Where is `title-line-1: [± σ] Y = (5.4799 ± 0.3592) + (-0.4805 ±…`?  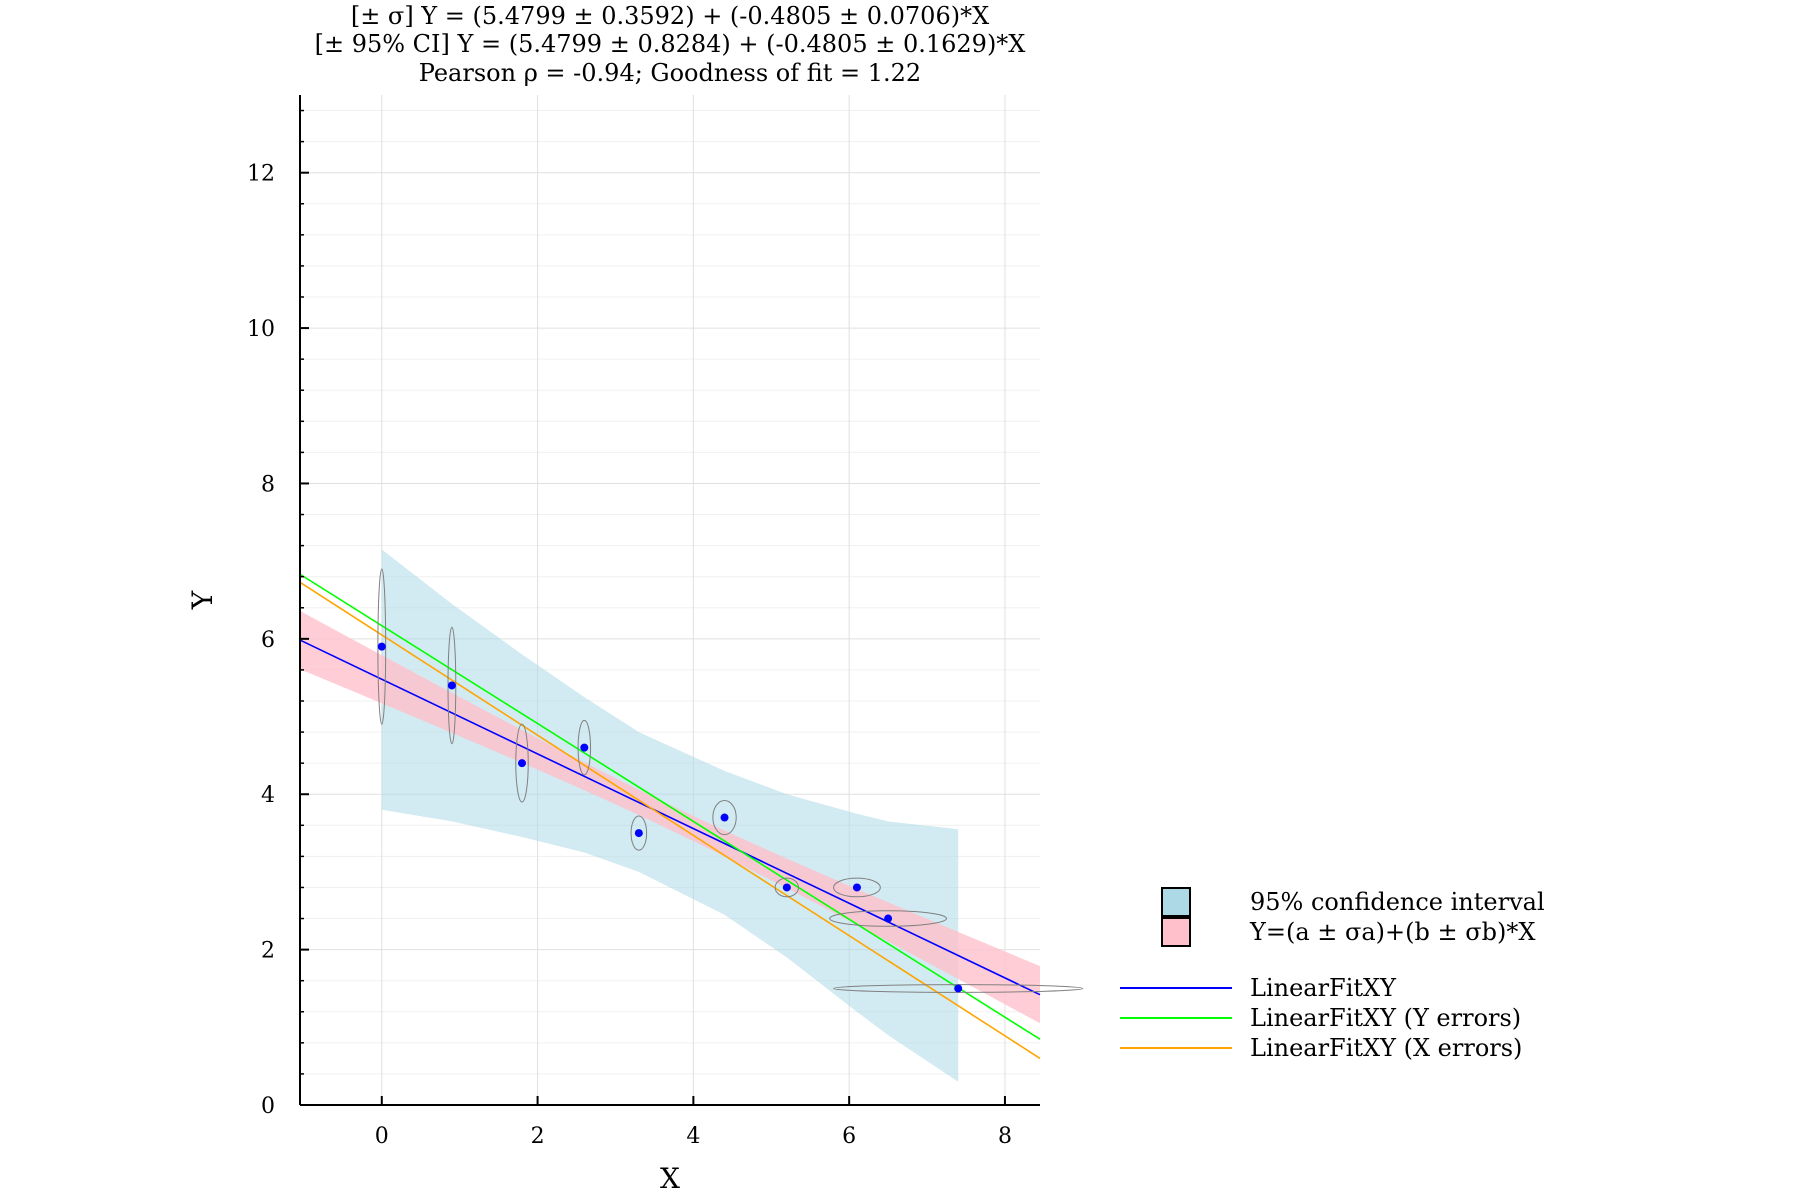 title-line-1: [± σ] Y = (5.4799 ± 0.3592) + (-0.4805 ±… is located at coordinates (670, 16).